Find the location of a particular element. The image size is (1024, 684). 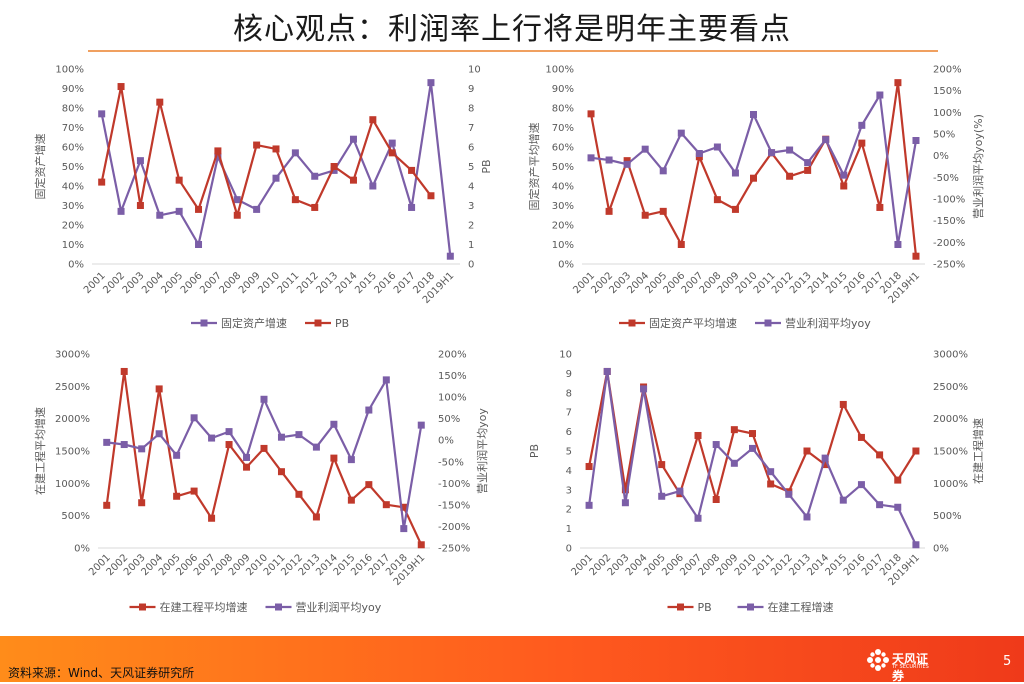

right-axis-title: PB is located at coordinates (486, 166).